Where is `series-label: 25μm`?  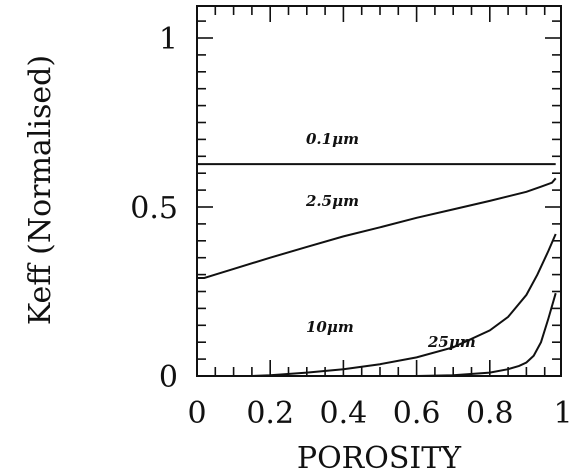 series-label: 25μm is located at coordinates (451, 342).